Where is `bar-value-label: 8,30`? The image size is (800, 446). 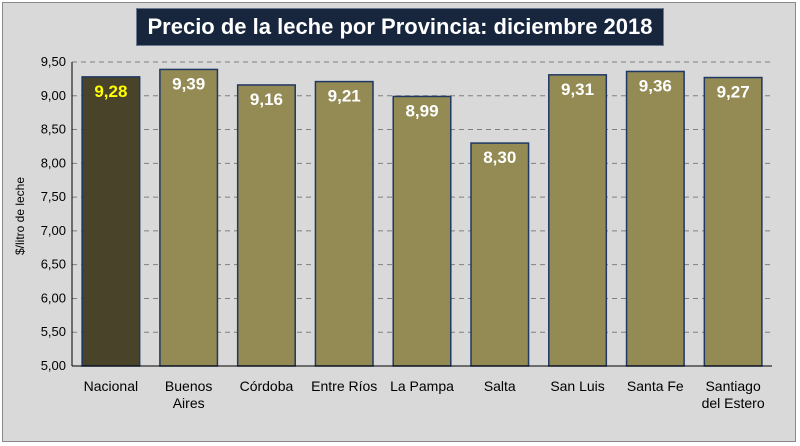
bar-value-label: 8,30 is located at coordinates (499, 157).